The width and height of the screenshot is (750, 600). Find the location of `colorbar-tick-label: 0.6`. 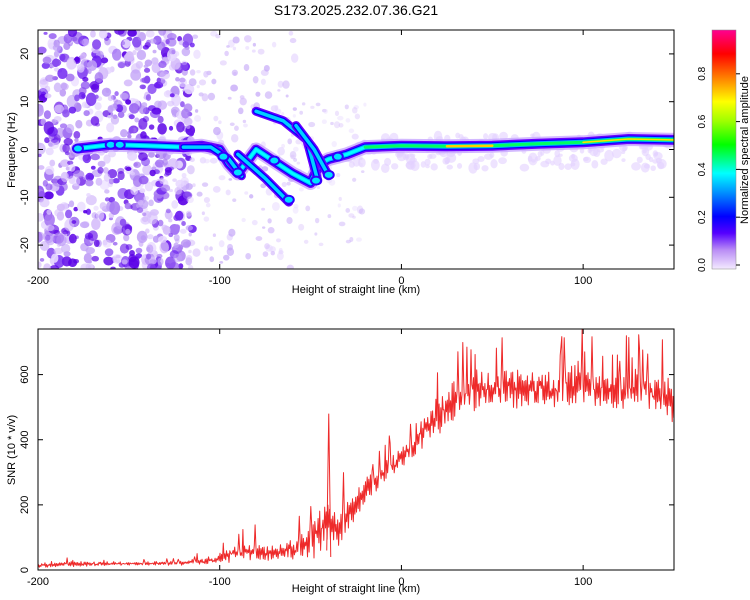

colorbar-tick-label: 0.6 is located at coordinates (702, 121).